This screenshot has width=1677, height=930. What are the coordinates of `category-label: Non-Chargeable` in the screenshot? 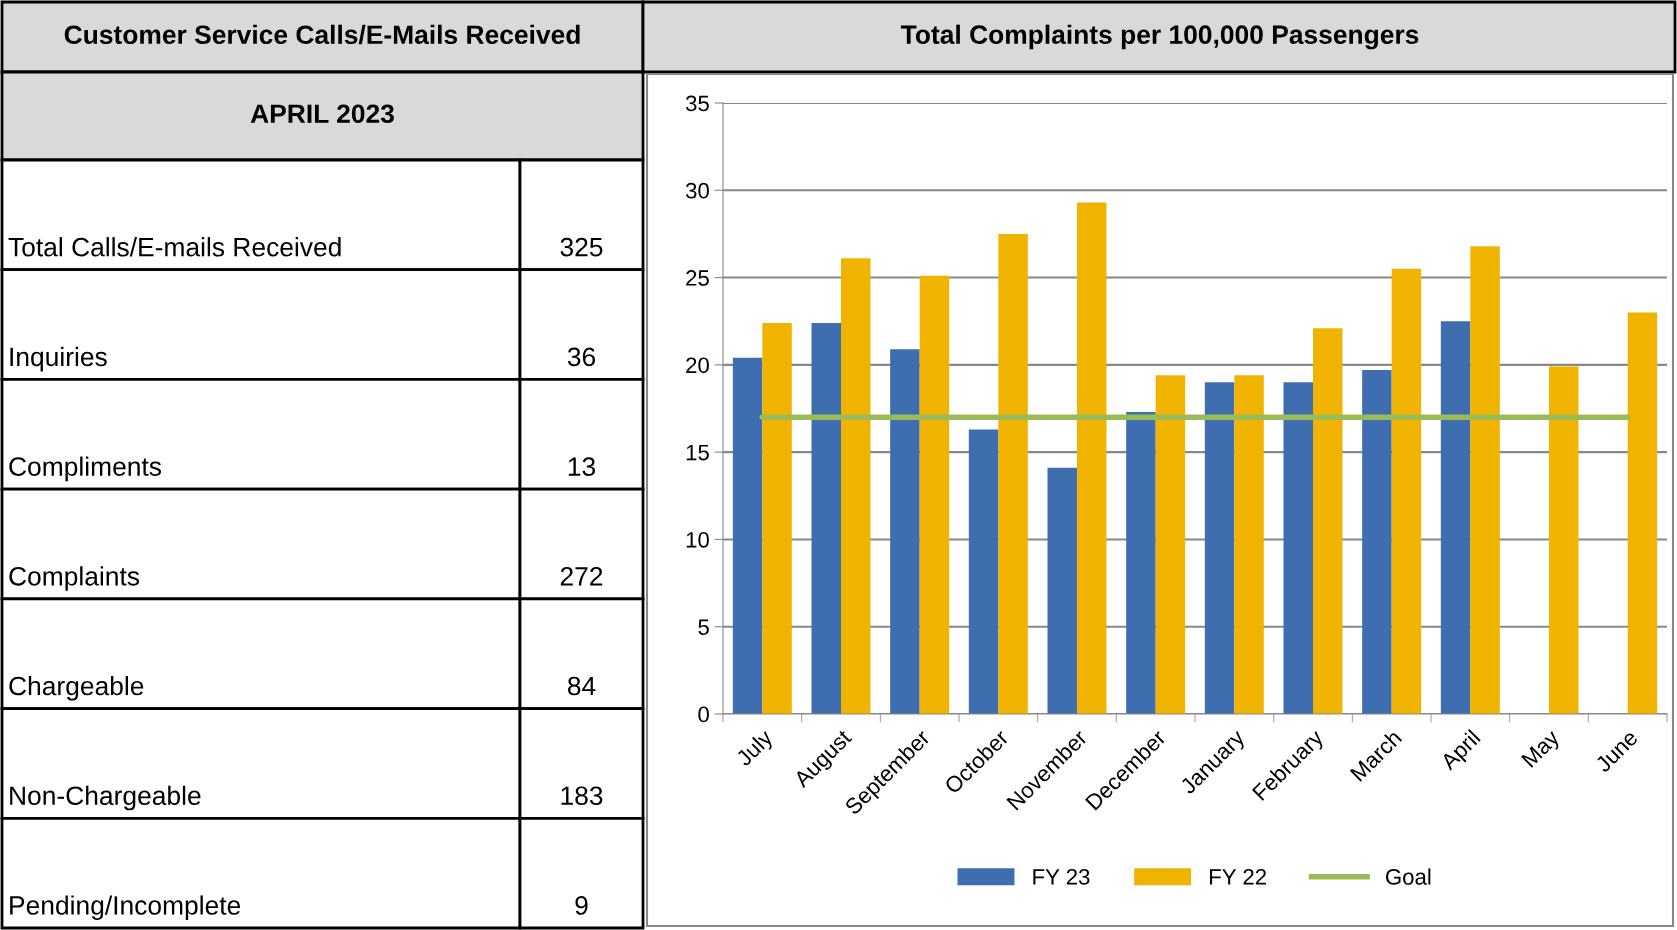 It's located at (105, 798).